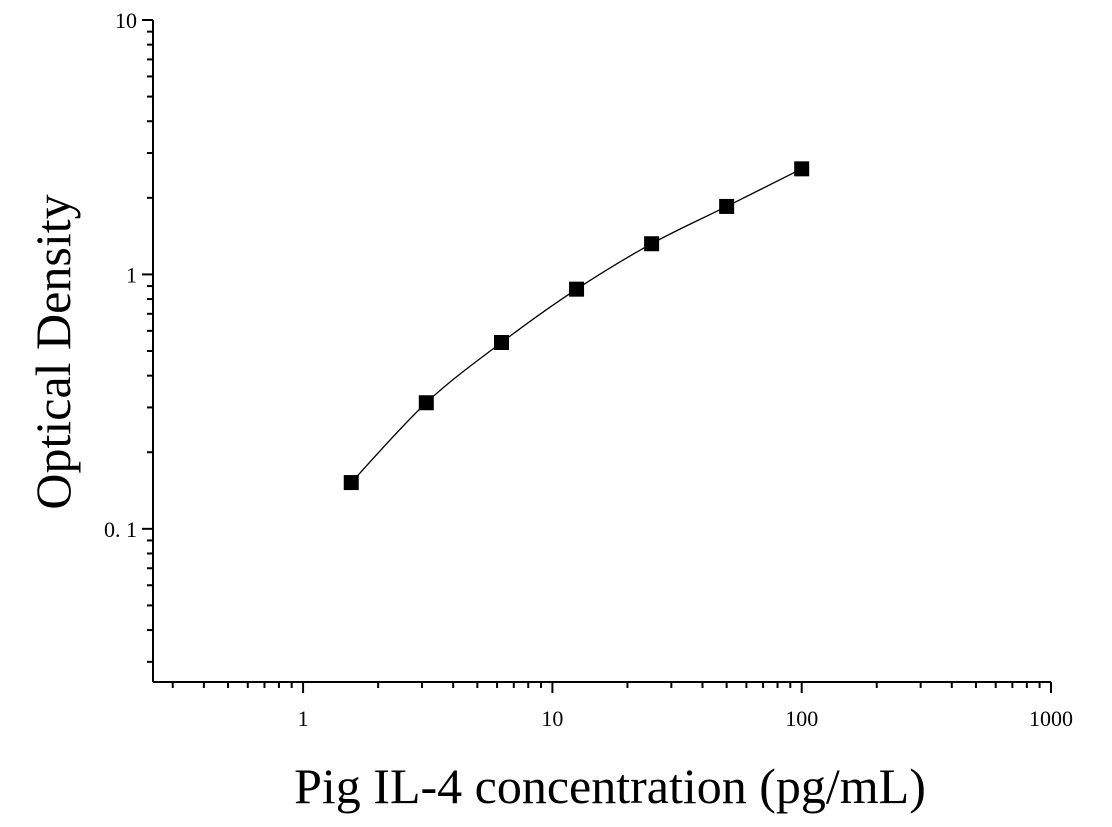 The width and height of the screenshot is (1112, 827). Describe the element at coordinates (552, 718) in the screenshot. I see `x-tick-label: 10` at that location.